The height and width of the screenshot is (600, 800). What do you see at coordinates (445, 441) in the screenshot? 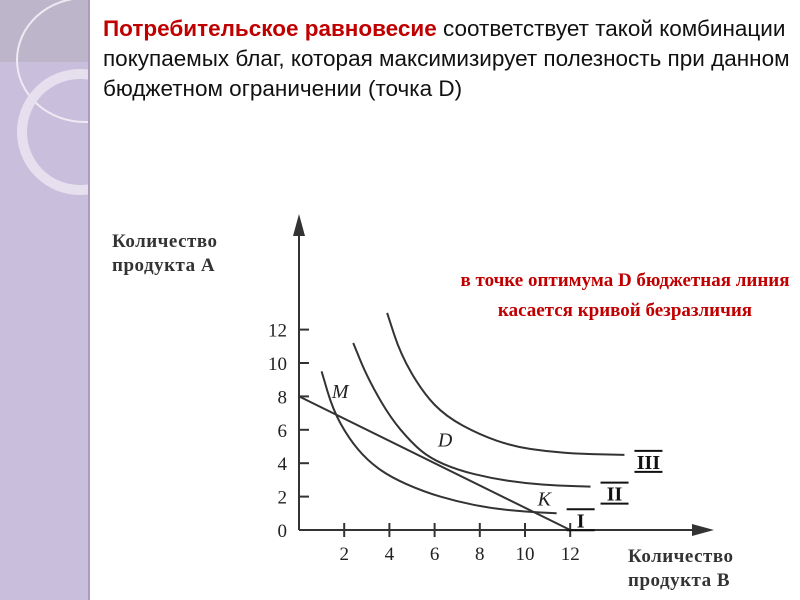
I see `point-label-D: D` at bounding box center [445, 441].